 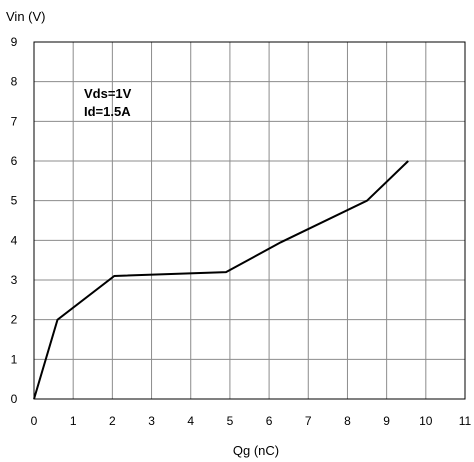 What do you see at coordinates (14, 399) in the screenshot?
I see `y-tick-label: 0` at bounding box center [14, 399].